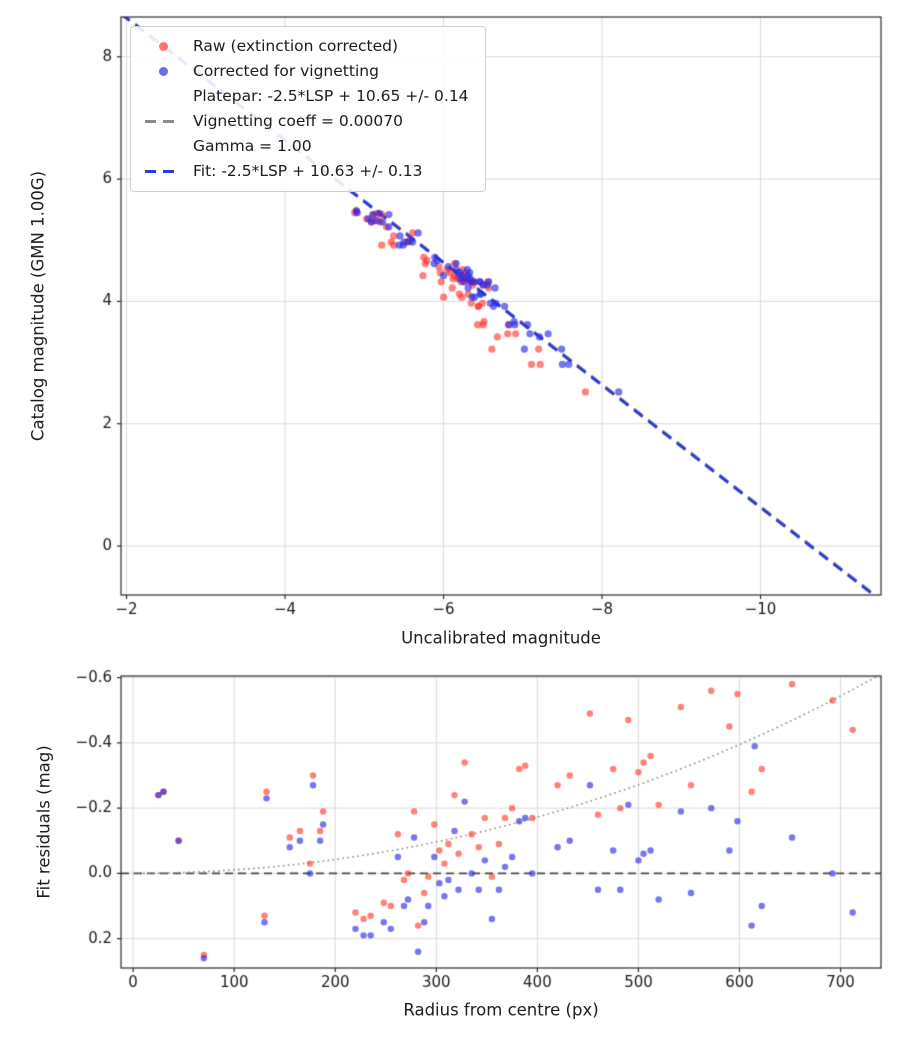 This screenshot has height=1050, width=900. What do you see at coordinates (296, 46) in the screenshot?
I see `legend-label-line: Raw (extinction corrected)` at bounding box center [296, 46].